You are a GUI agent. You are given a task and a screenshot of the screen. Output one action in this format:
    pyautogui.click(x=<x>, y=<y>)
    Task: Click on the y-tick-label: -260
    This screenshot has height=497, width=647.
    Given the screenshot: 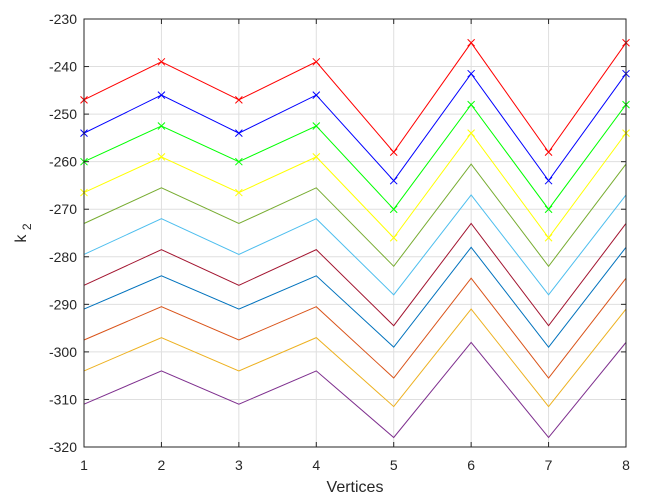 What is the action you would take?
    pyautogui.click(x=63, y=162)
    